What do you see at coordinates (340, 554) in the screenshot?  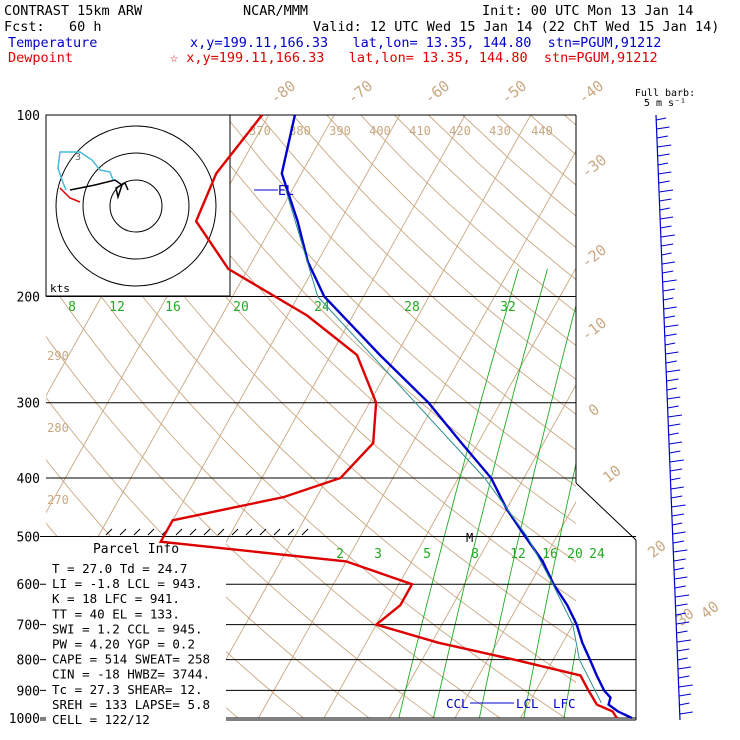 I see `mixing-ratio-label: 2` at bounding box center [340, 554].